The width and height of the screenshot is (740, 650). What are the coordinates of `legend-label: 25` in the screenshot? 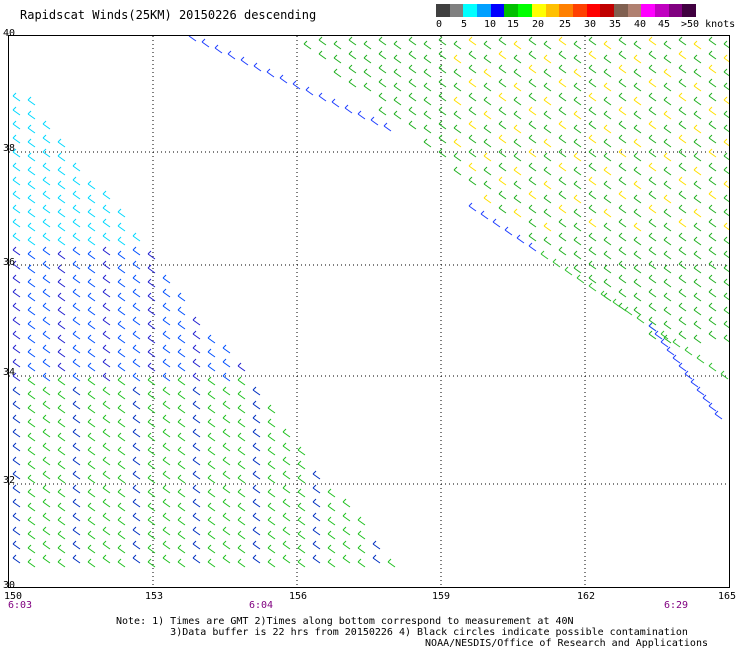 It's located at (565, 24).